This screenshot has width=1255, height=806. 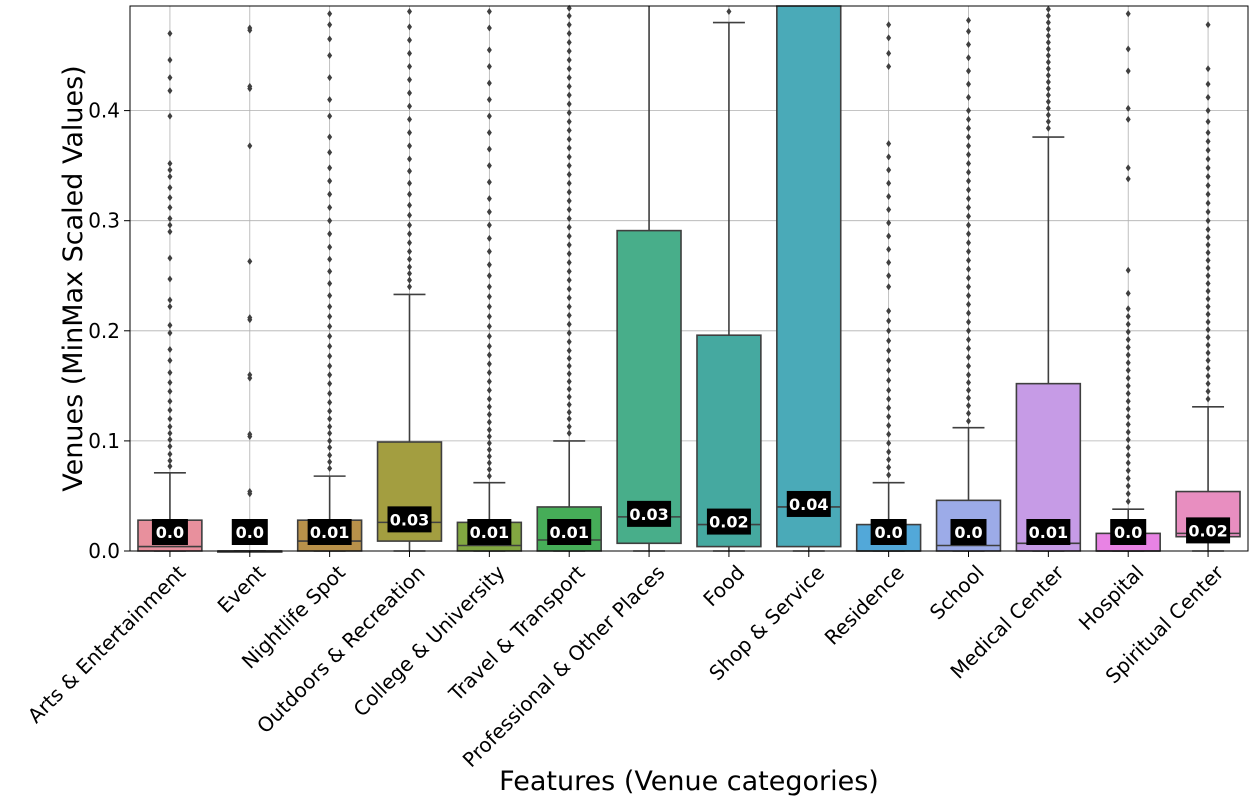 What do you see at coordinates (489, 532) in the screenshot?
I see `median-label: 0.01` at bounding box center [489, 532].